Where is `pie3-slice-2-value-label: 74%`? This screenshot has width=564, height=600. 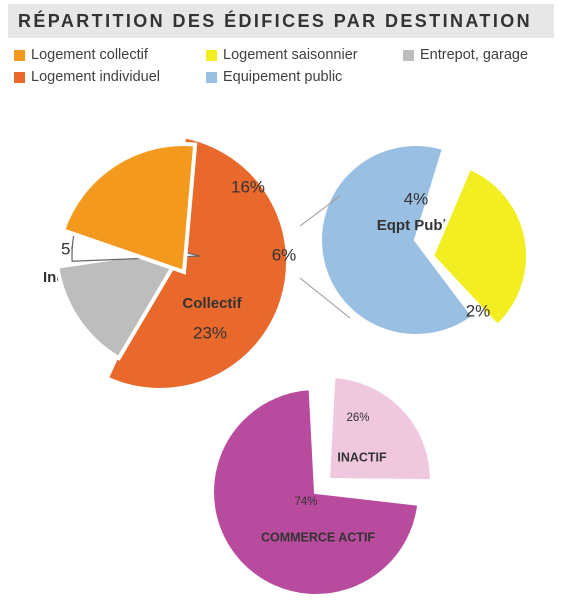 pie3-slice-2-value-label: 74% is located at coordinates (305, 502).